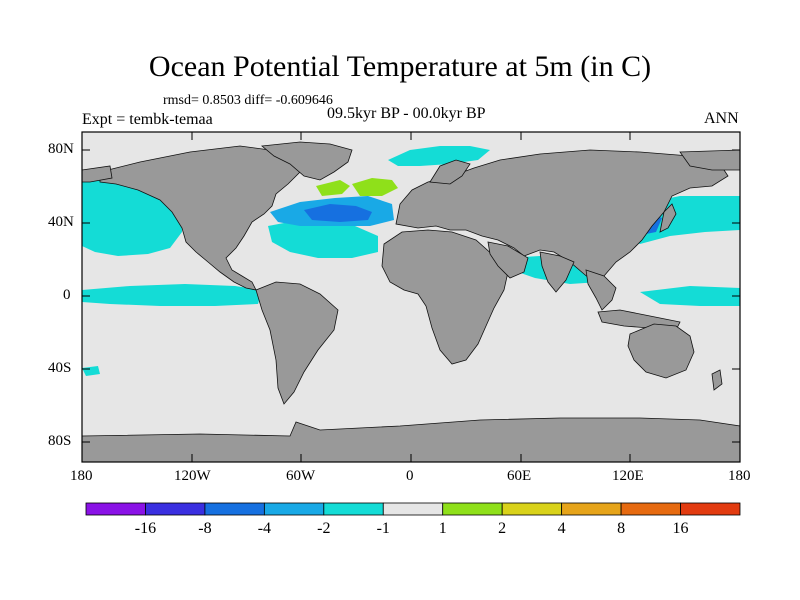 The image size is (800, 600). What do you see at coordinates (307, 161) in the screenshot?
I see `land-greenland` at bounding box center [307, 161].